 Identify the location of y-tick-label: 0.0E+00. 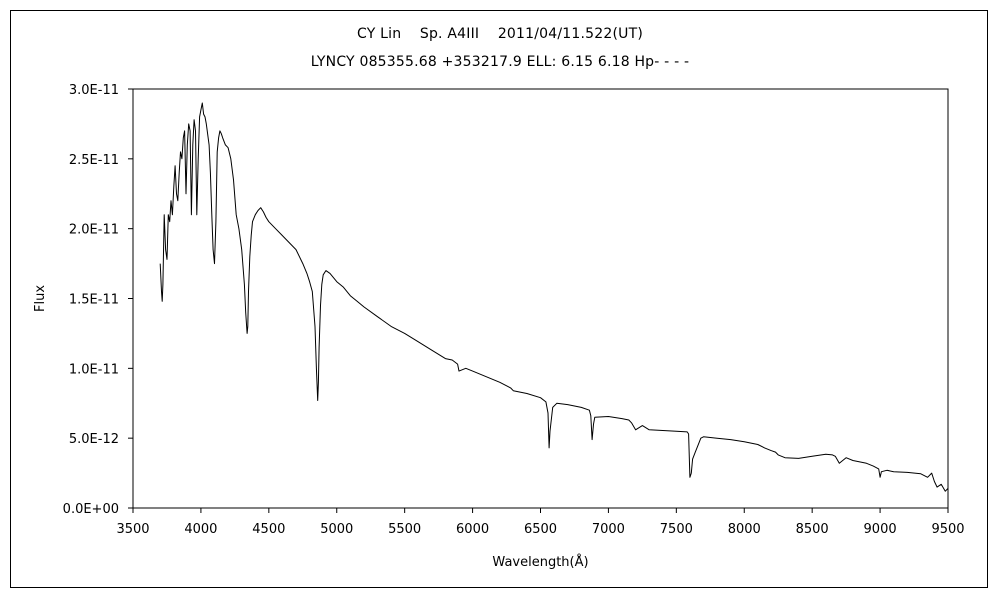
(91, 509).